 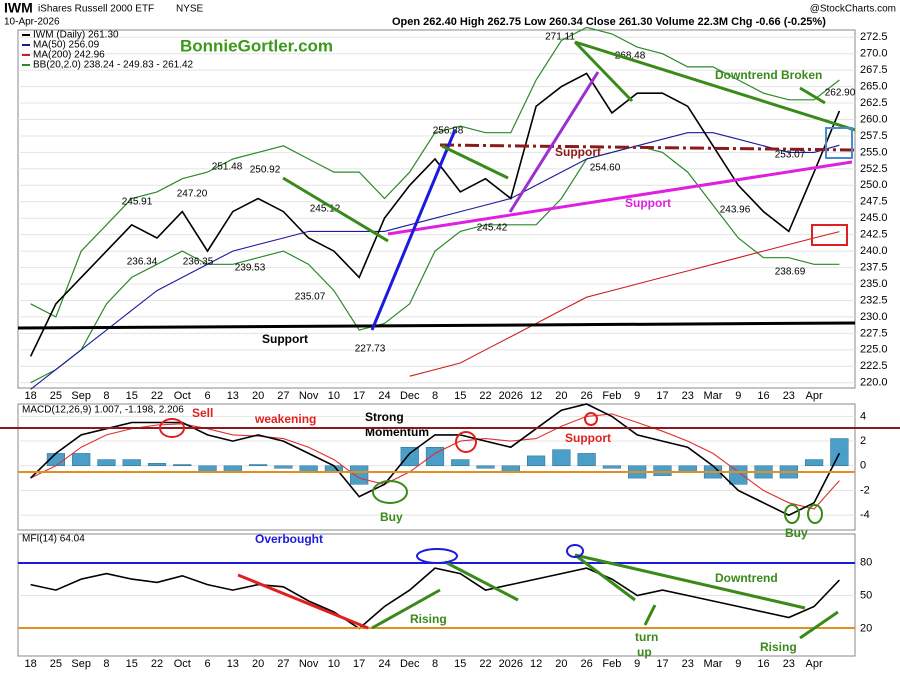 What do you see at coordinates (325, 209) in the screenshot?
I see `price-label: 245.12` at bounding box center [325, 209].